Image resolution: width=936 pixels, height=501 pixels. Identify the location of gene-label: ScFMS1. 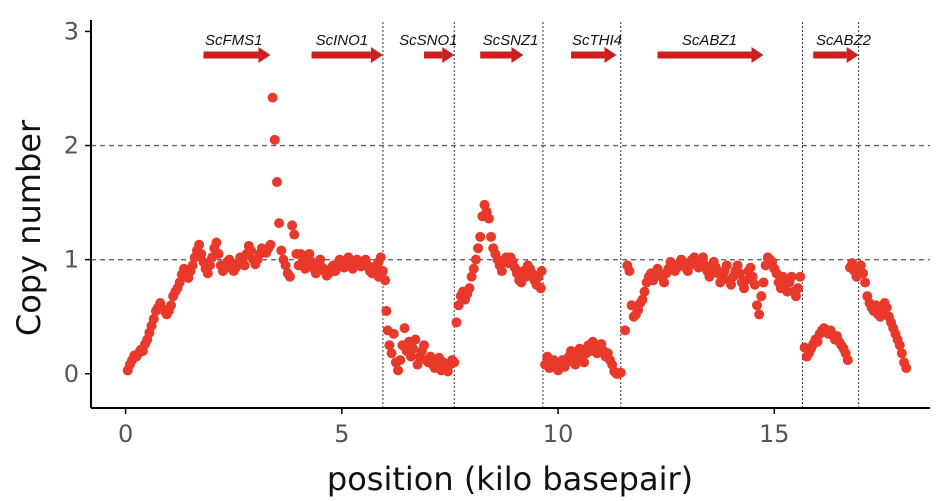
(234, 40).